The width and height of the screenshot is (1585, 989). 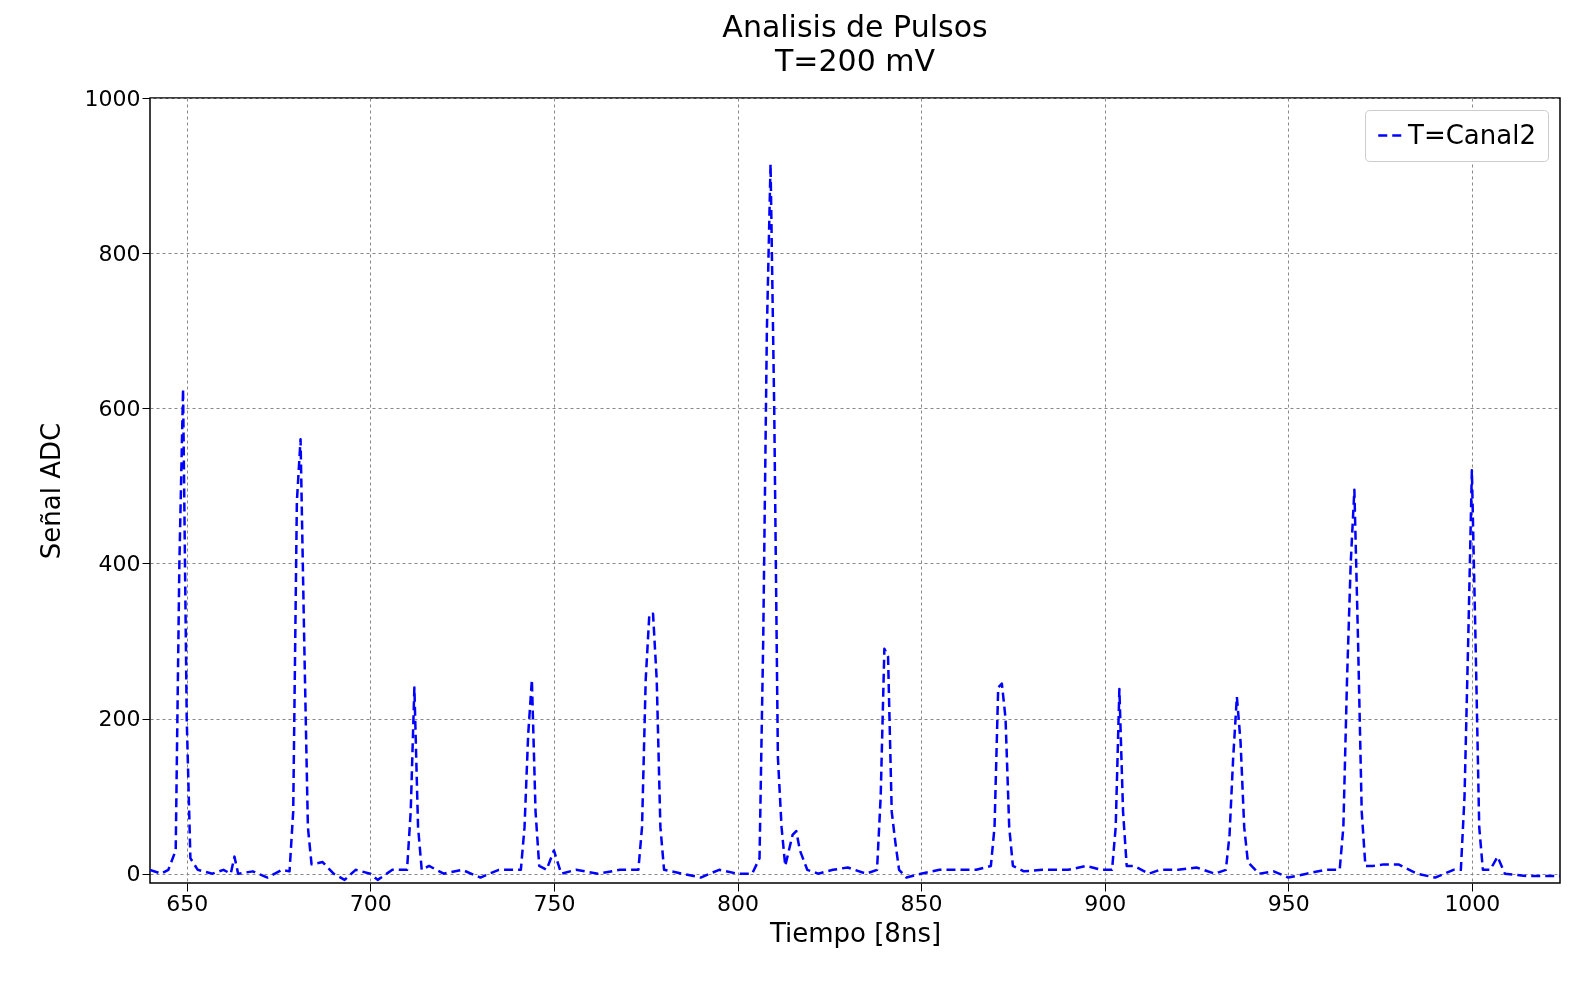 I want to click on y-tick-label: 800, so click(x=119, y=253).